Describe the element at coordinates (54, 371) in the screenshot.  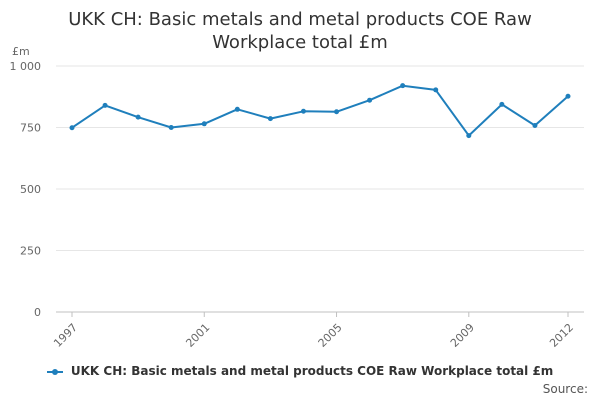
I see `legend-swatch` at that location.